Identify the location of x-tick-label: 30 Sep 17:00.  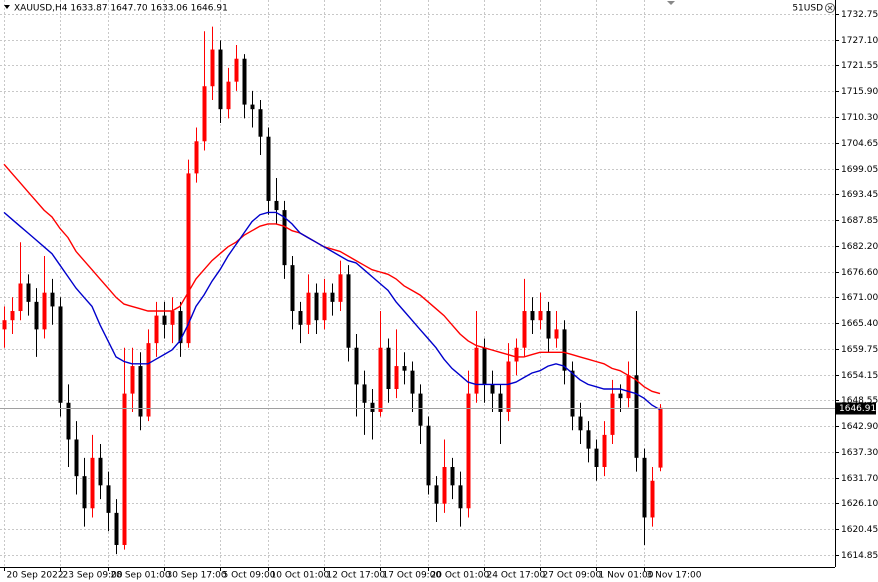
(197, 576).